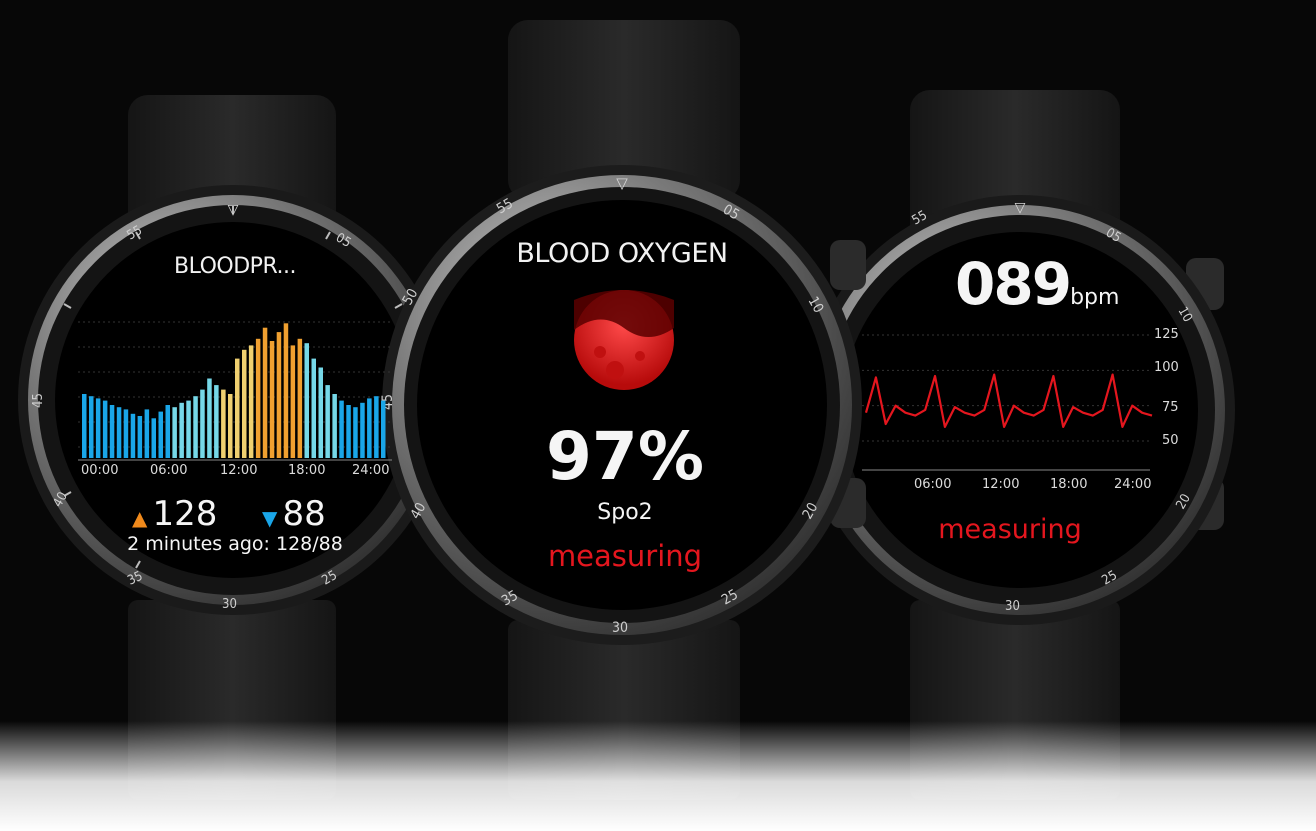 Image resolution: width=1316 pixels, height=831 pixels. I want to click on hr-y-label: 50, so click(1170, 440).